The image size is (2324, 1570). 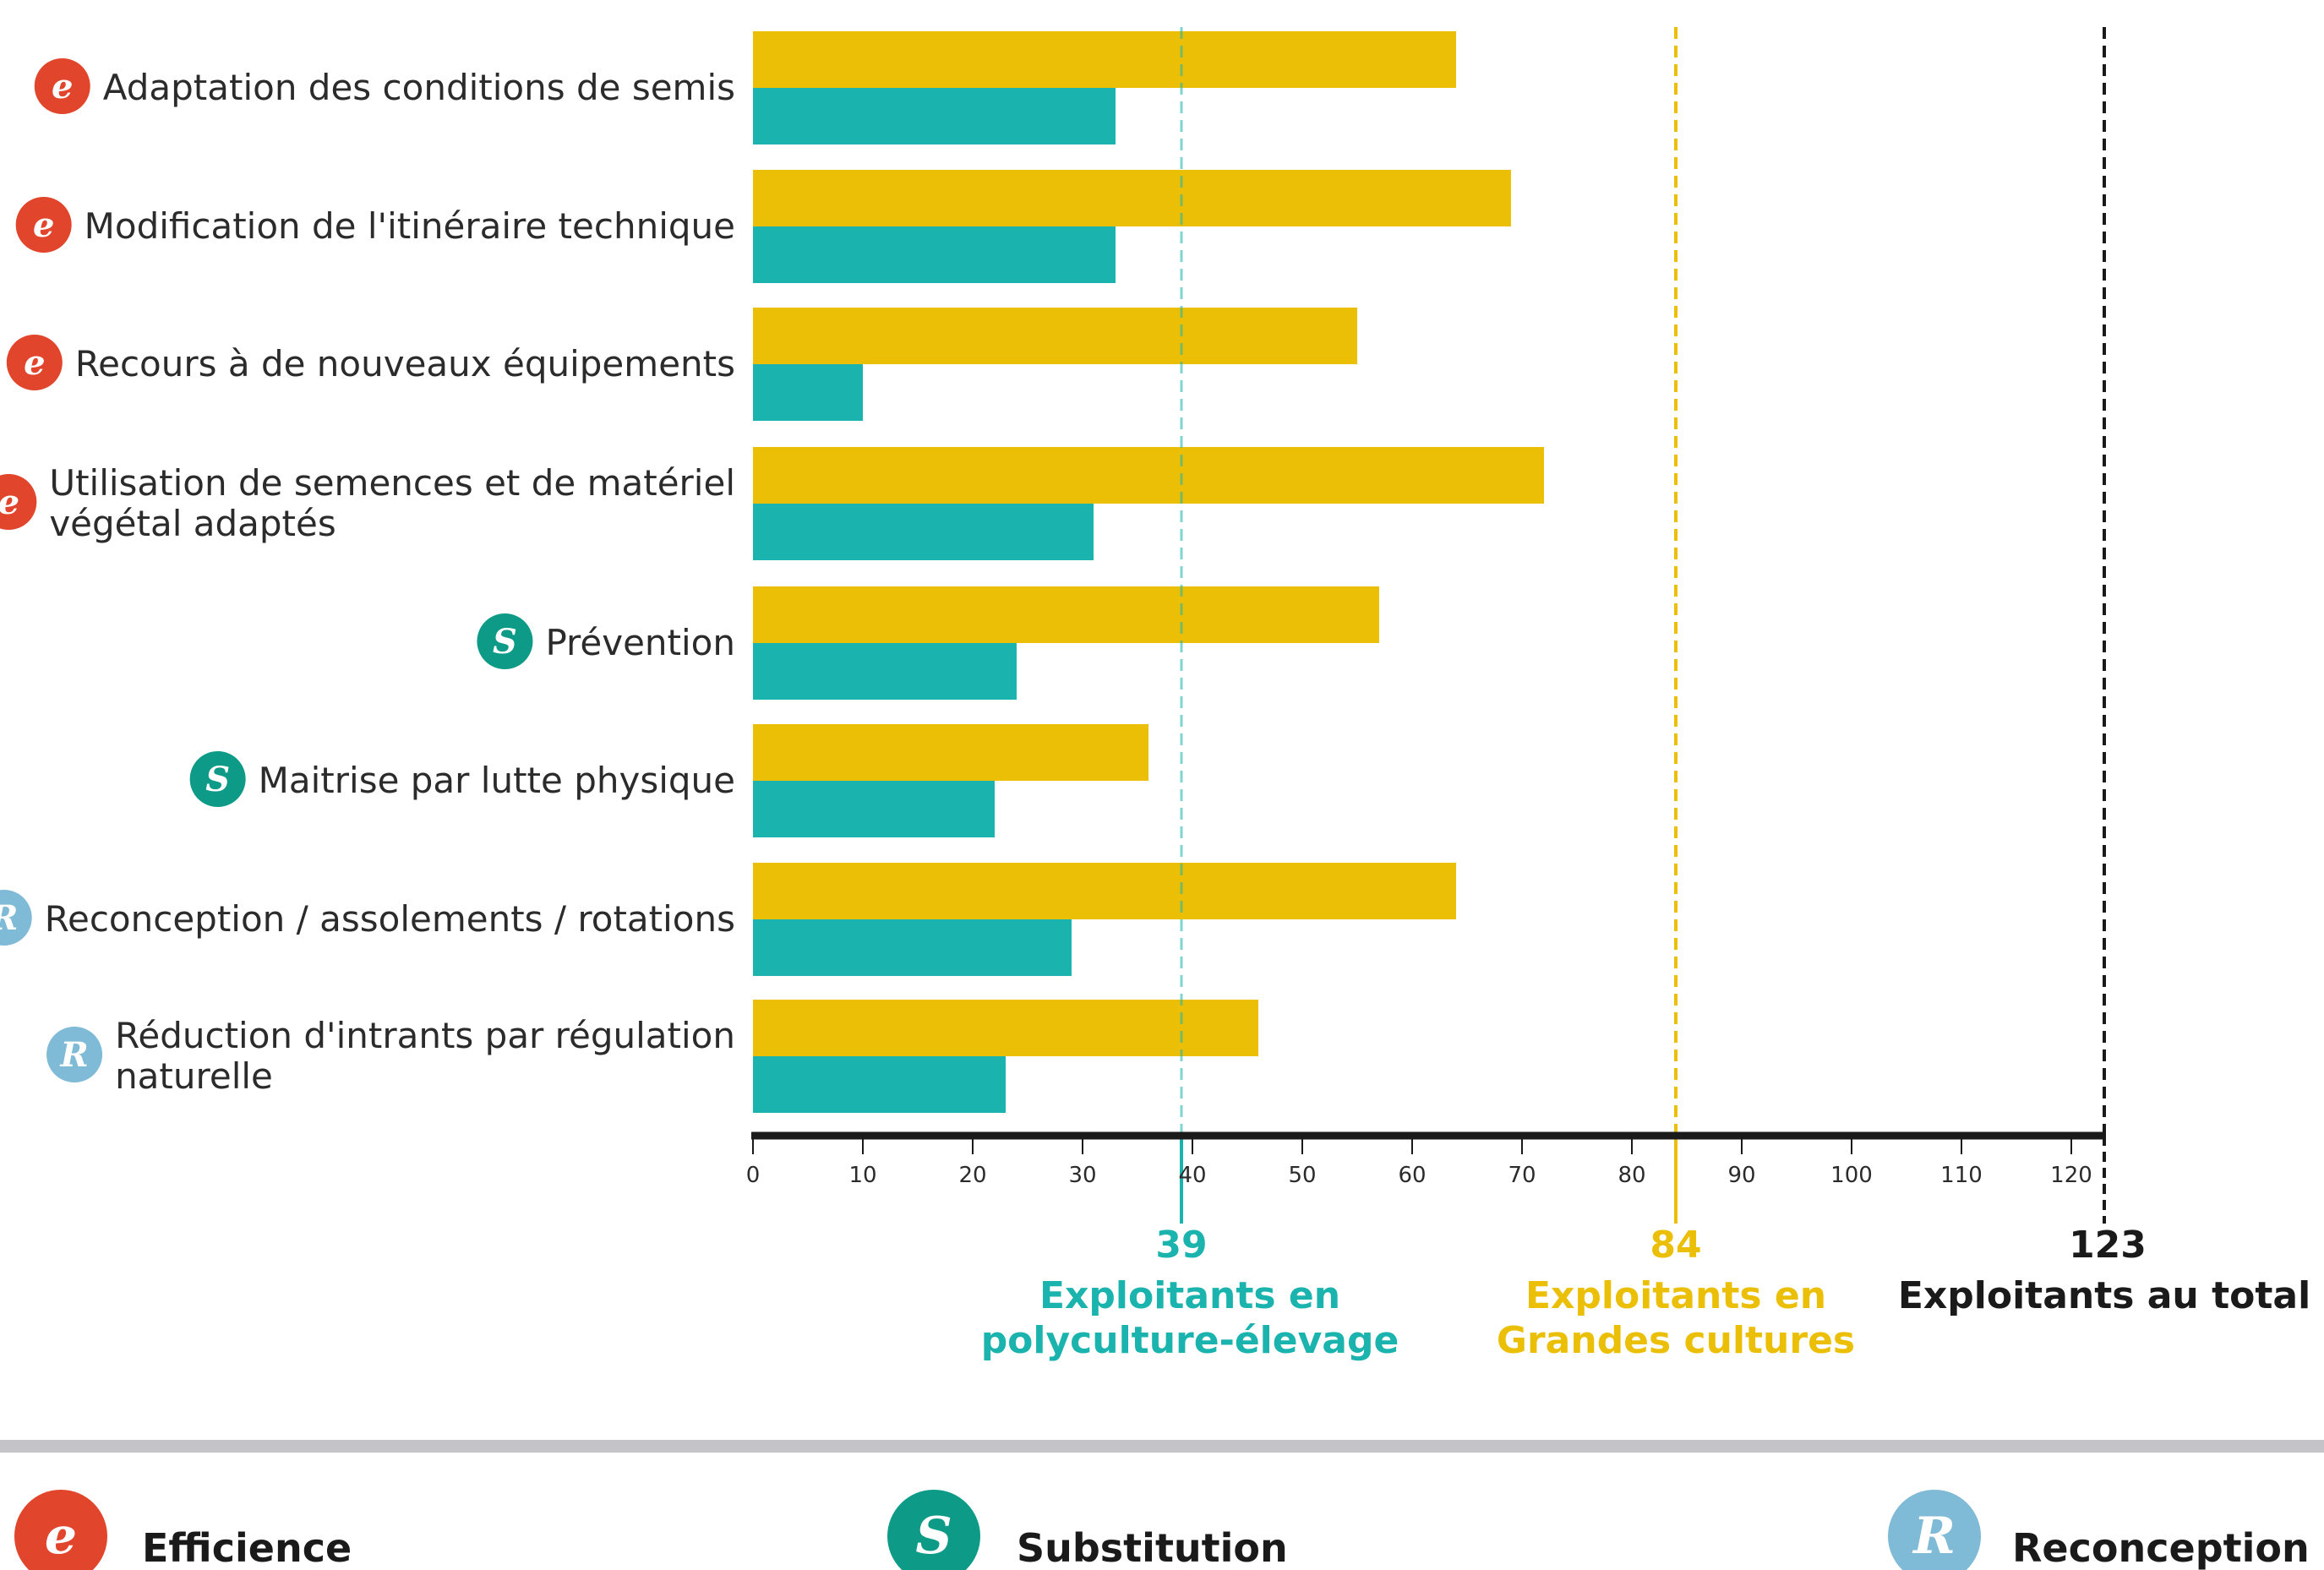 What do you see at coordinates (410, 226) in the screenshot?
I see `category-label: Modification de l'itinéraire technique` at bounding box center [410, 226].